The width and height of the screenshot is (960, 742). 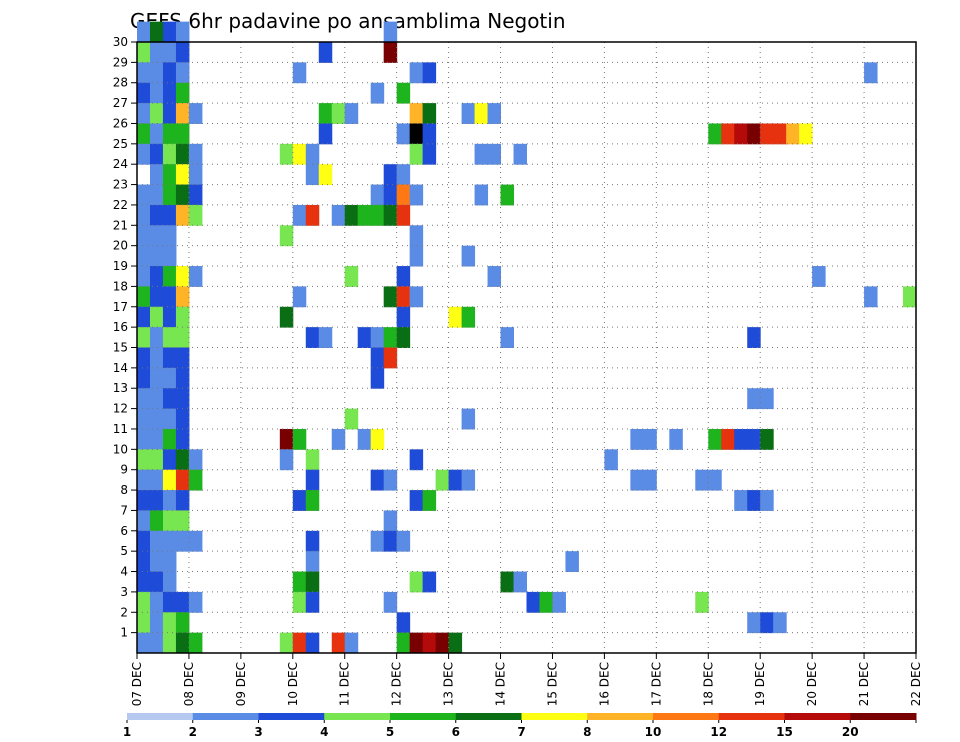 What do you see at coordinates (120, 307) in the screenshot?
I see `y-tick-label: 17` at bounding box center [120, 307].